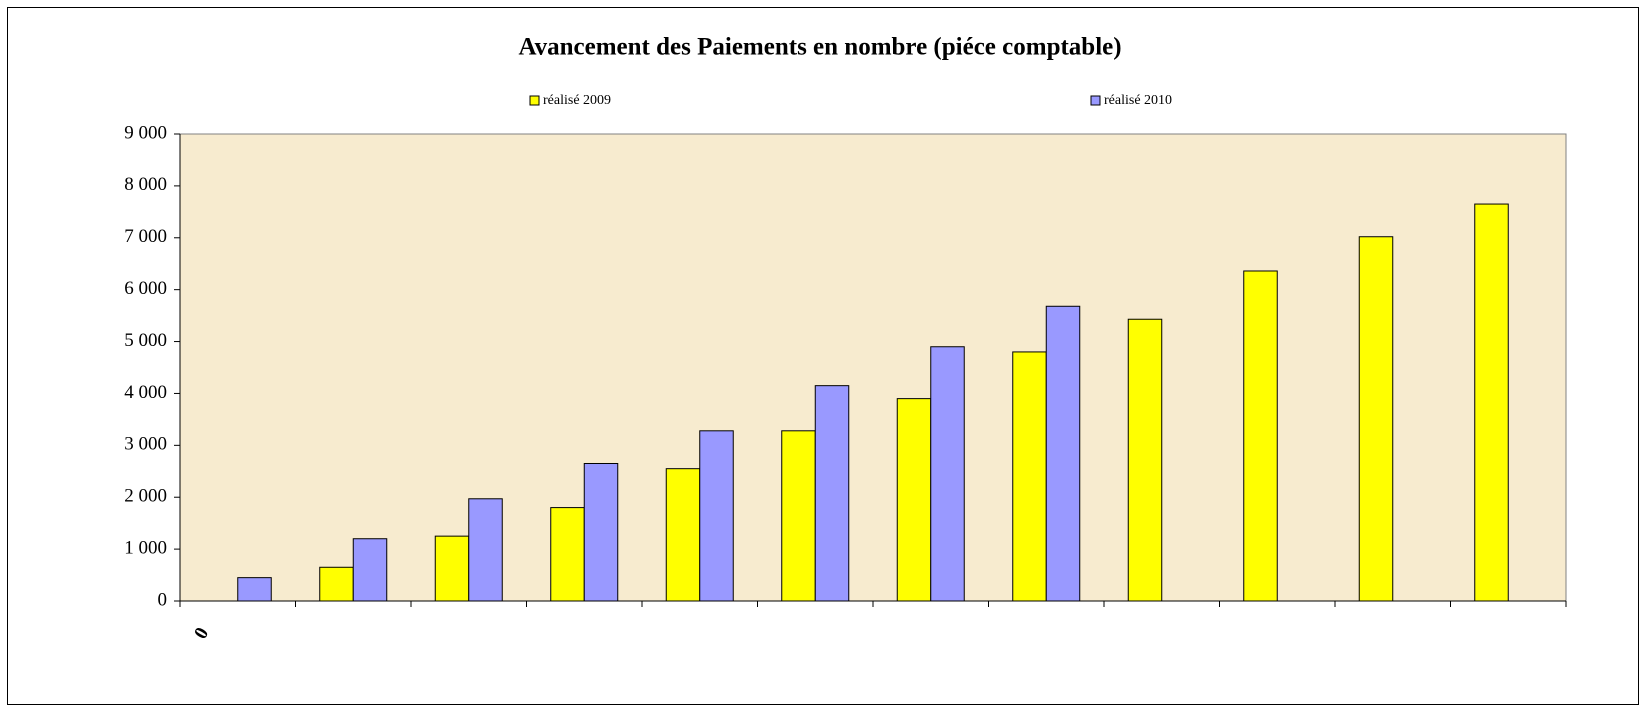 The image size is (1640, 705). What do you see at coordinates (145, 184) in the screenshot?
I see `y-tick-label: 8 000` at bounding box center [145, 184].